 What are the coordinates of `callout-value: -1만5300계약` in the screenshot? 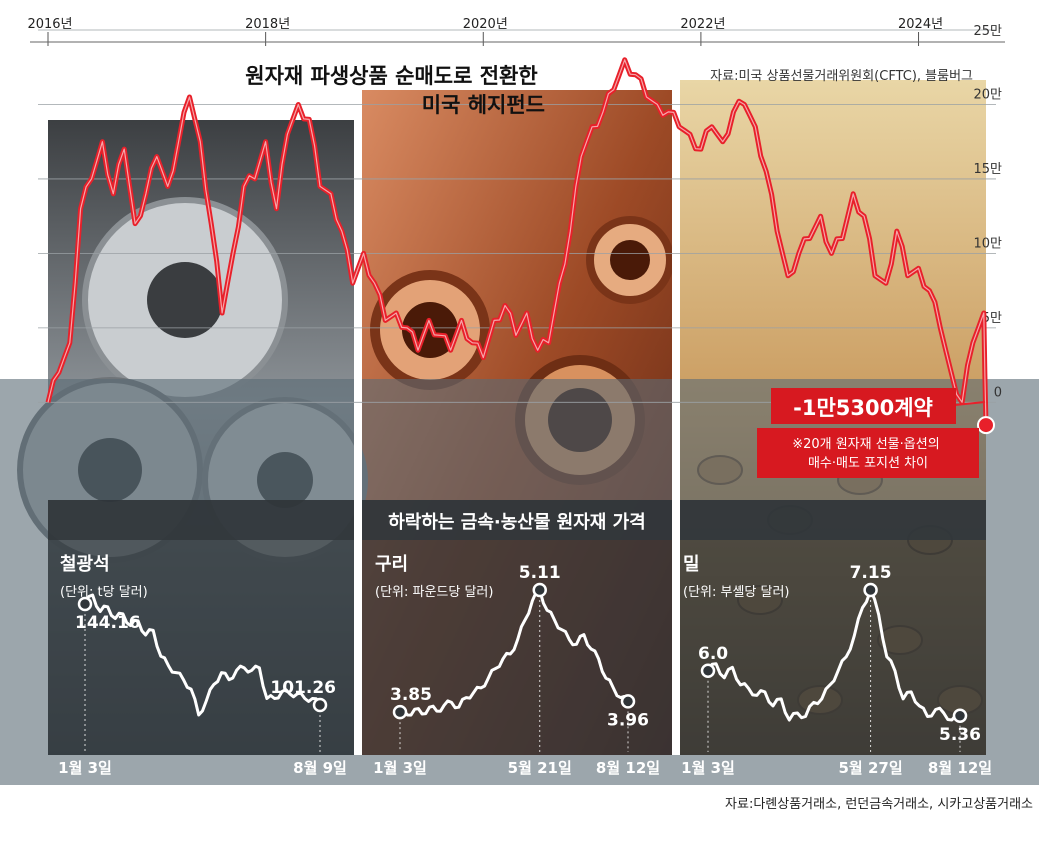 It's located at (863, 408).